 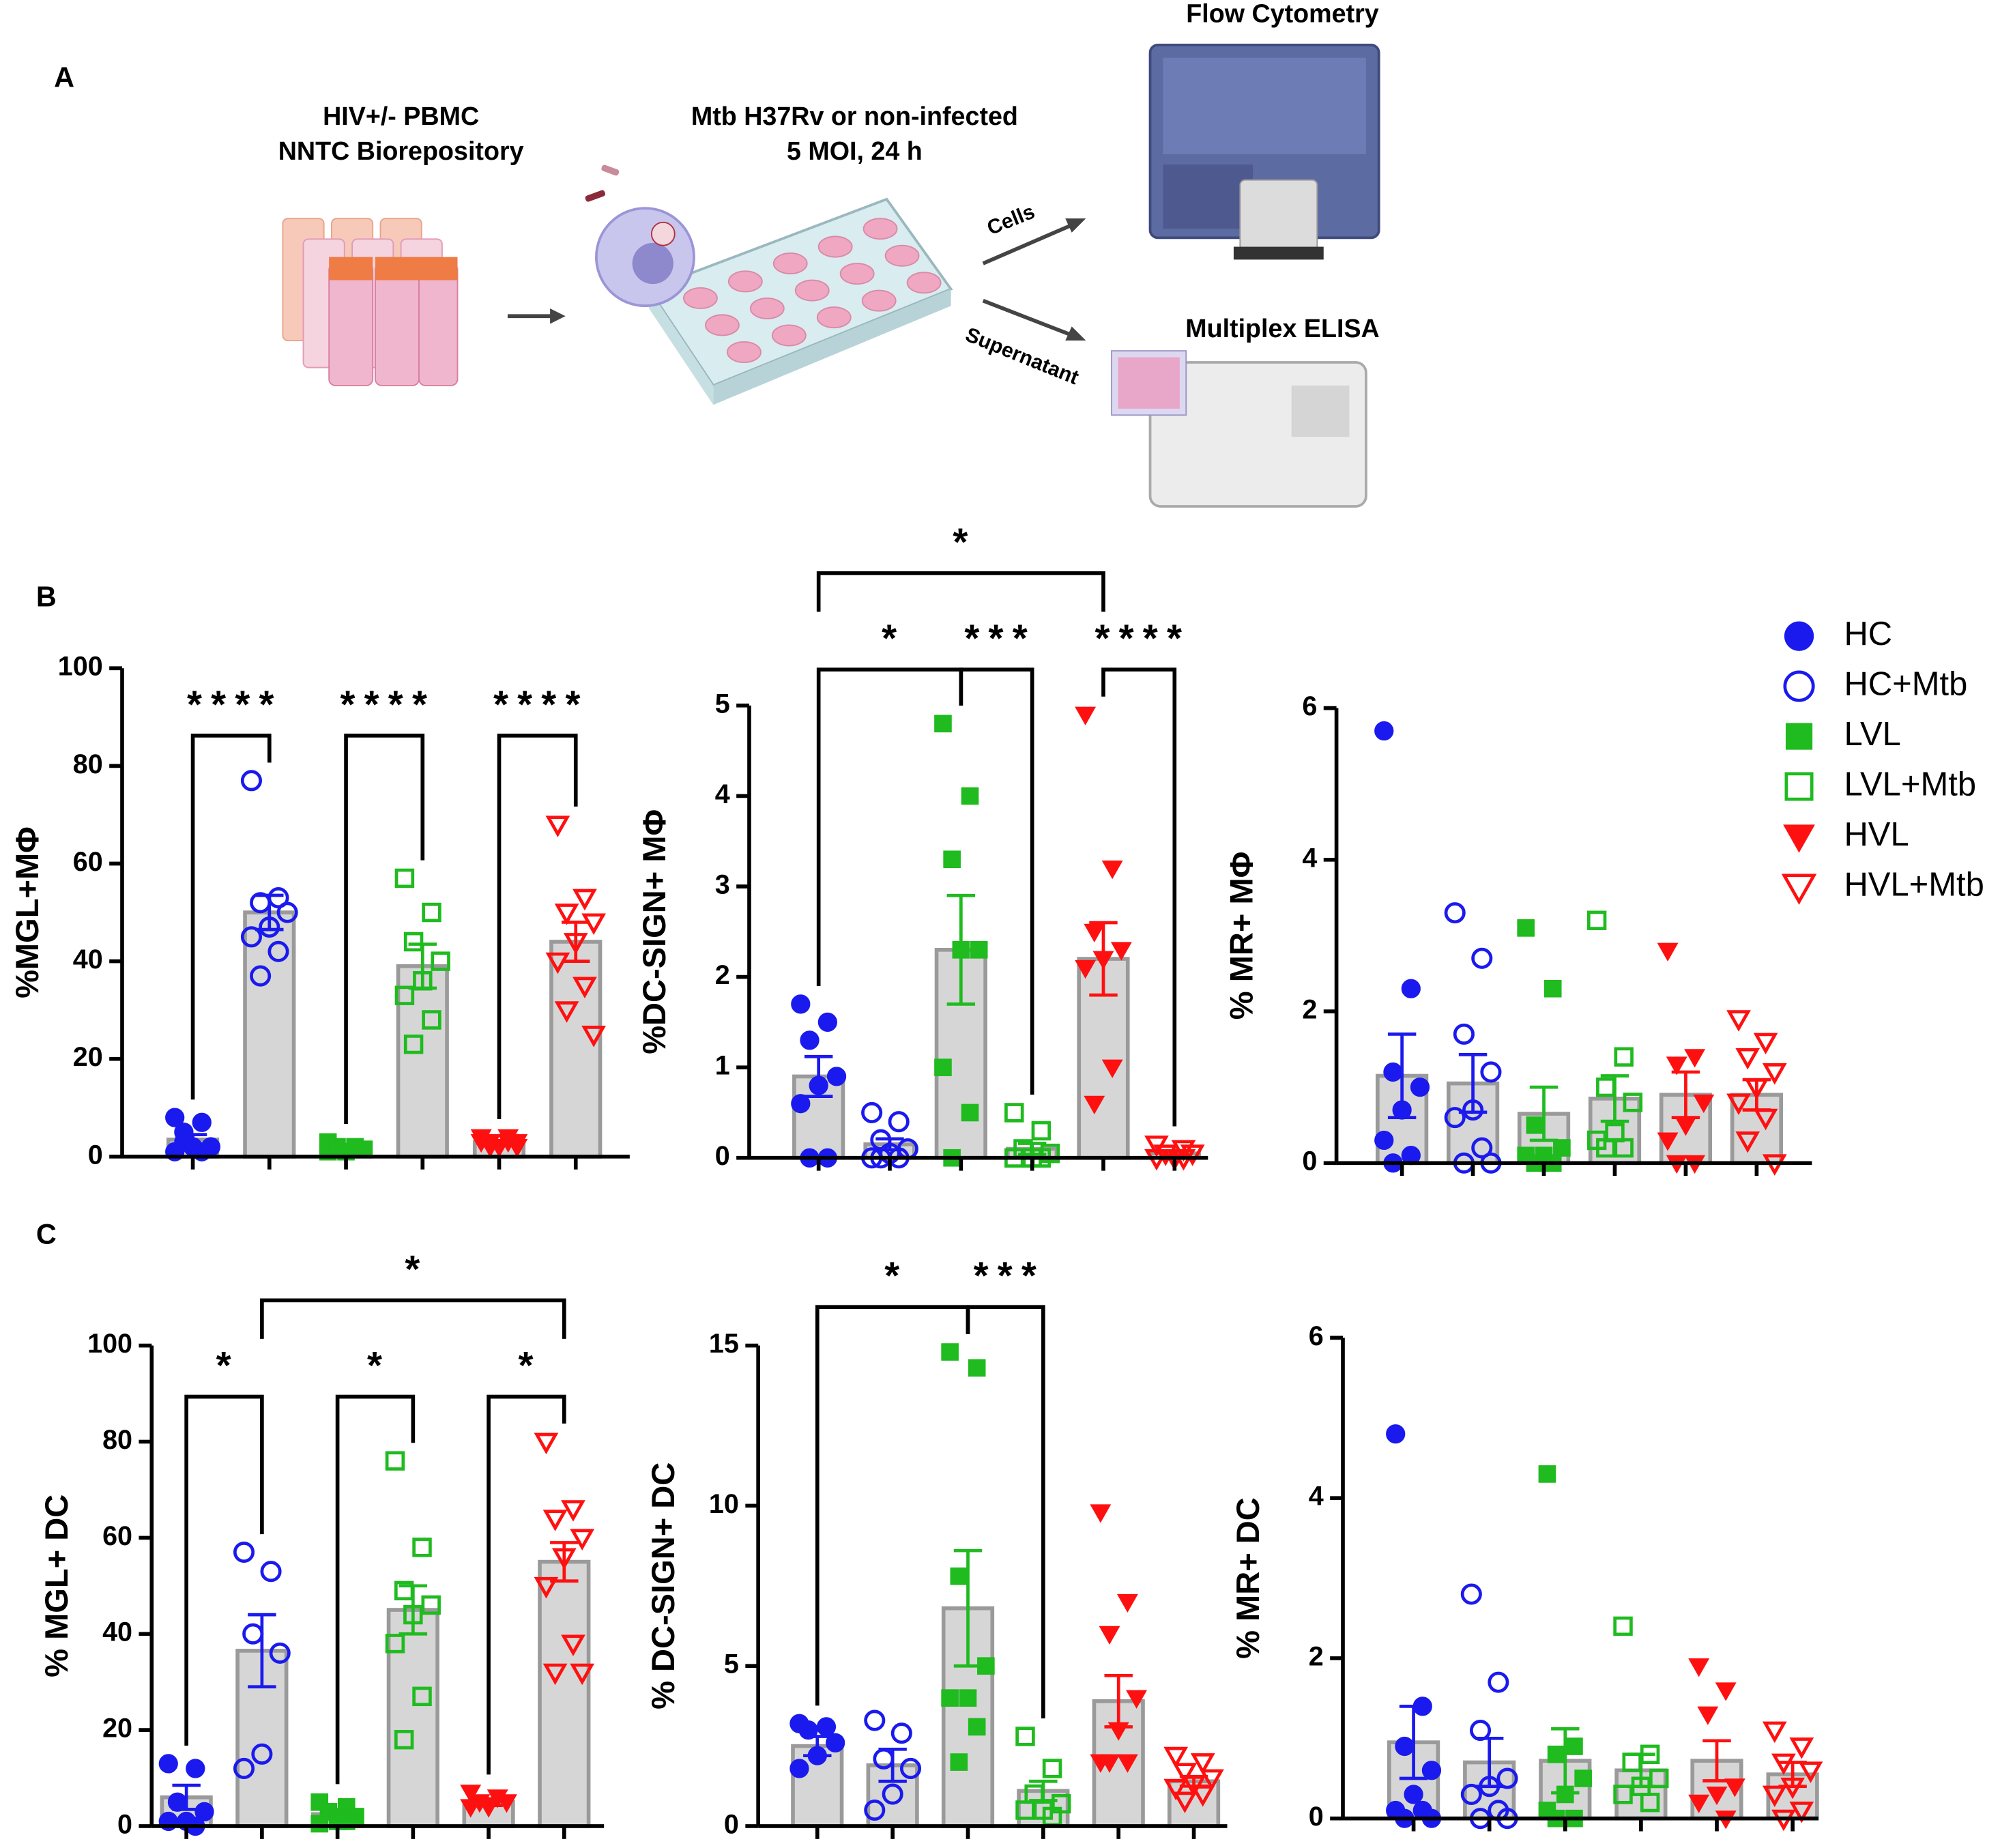 I want to click on panel-label: B, so click(x=46, y=596).